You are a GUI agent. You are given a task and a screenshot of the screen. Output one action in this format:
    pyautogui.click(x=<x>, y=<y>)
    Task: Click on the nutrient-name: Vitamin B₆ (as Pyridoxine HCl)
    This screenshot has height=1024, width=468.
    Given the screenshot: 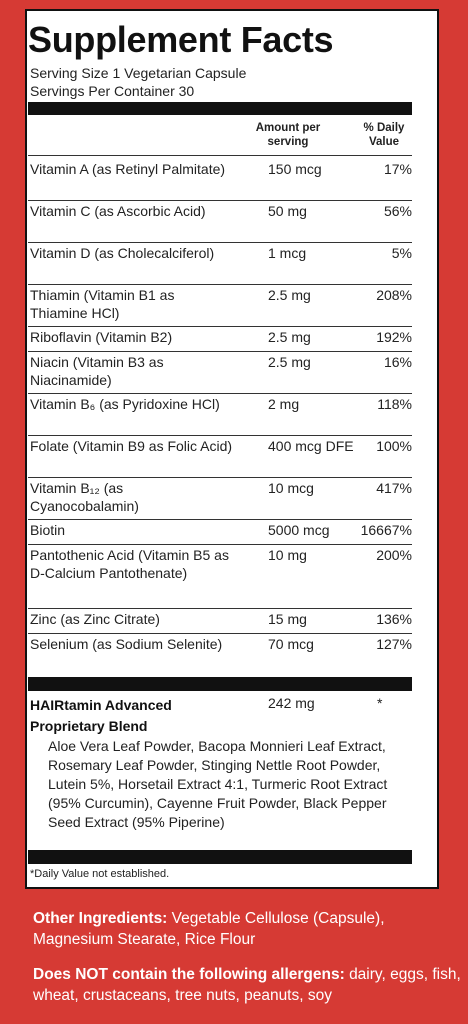 What is the action you would take?
    pyautogui.click(x=125, y=404)
    